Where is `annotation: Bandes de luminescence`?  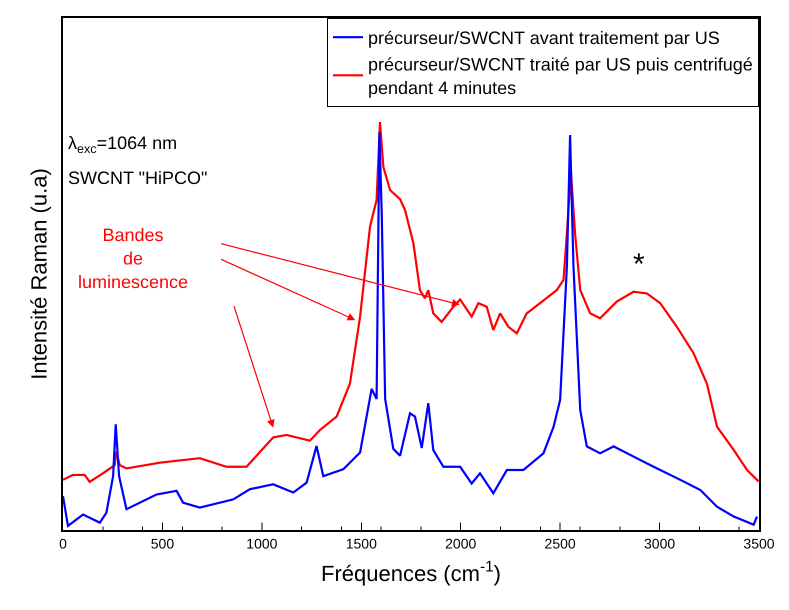 annotation: Bandes de luminescence is located at coordinates (133, 258).